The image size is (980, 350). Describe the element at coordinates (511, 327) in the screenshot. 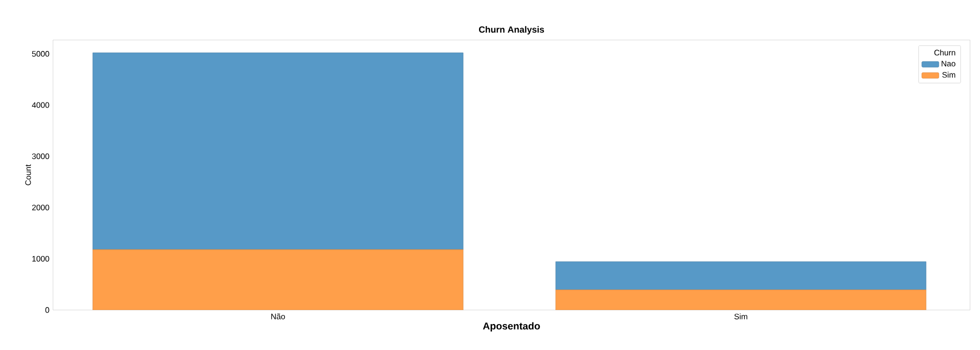

I see `x-axis-title: Aposentado` at that location.